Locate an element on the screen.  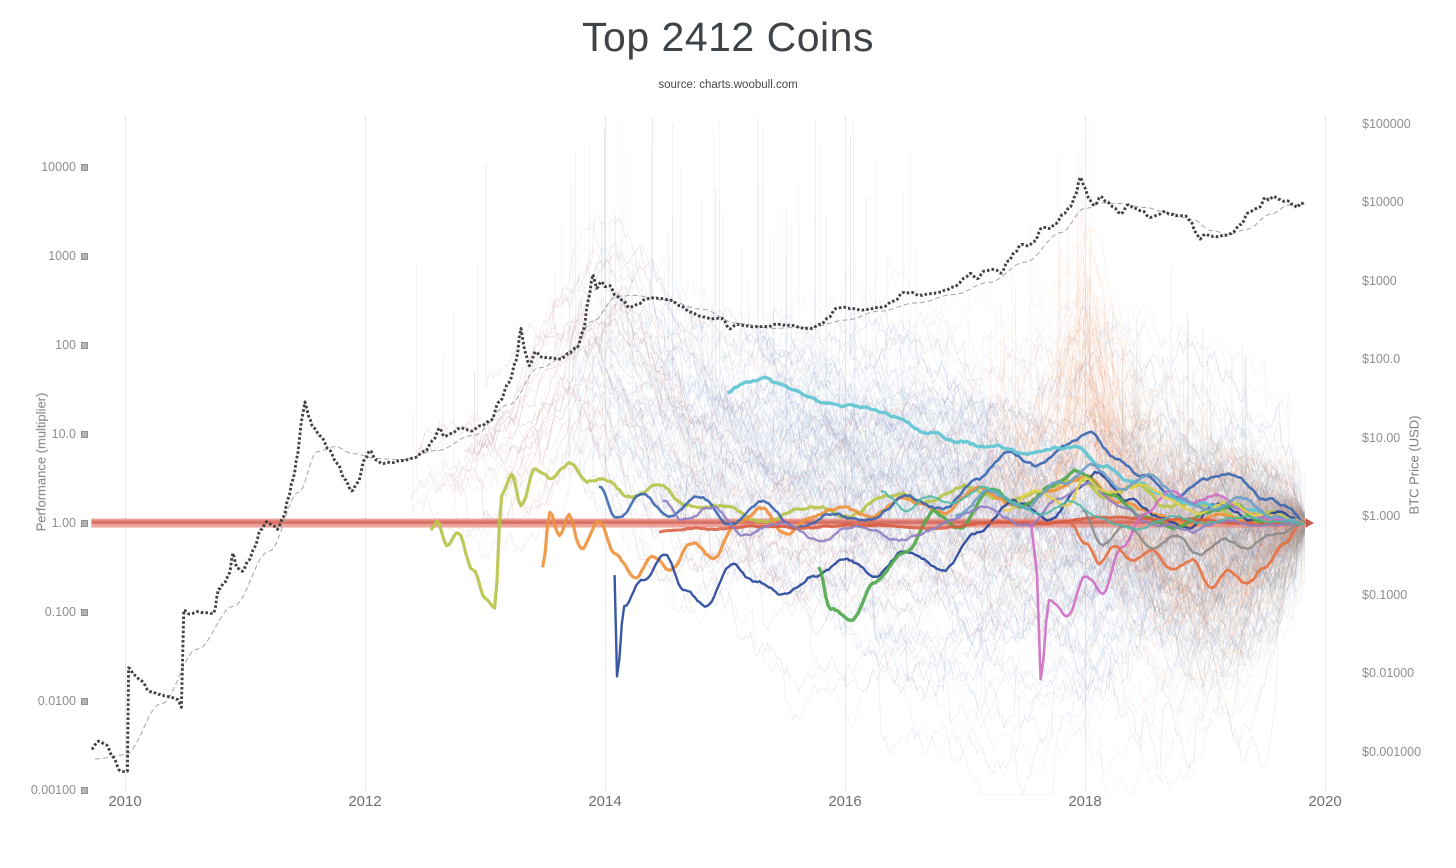
right-axis-title: BTC Price (USD) is located at coordinates (1414, 465).